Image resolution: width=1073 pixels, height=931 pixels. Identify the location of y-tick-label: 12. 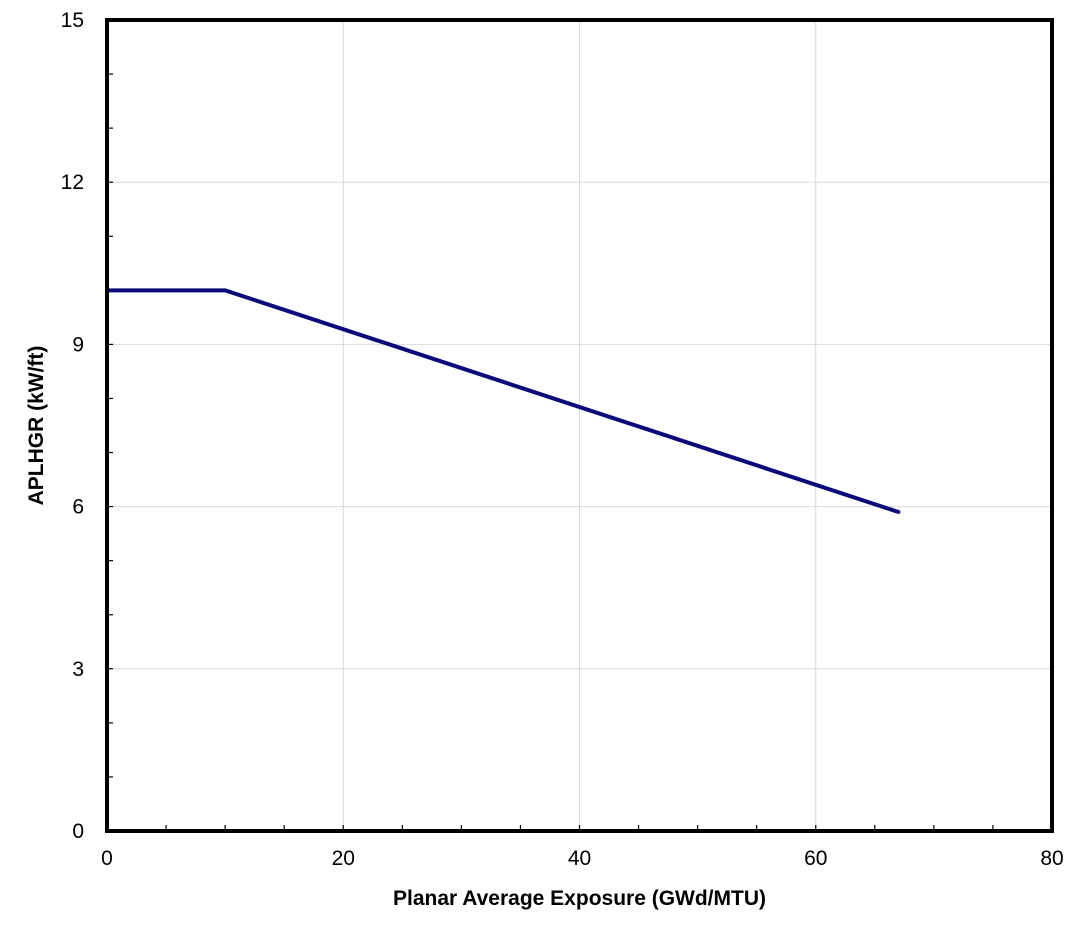
(72, 182).